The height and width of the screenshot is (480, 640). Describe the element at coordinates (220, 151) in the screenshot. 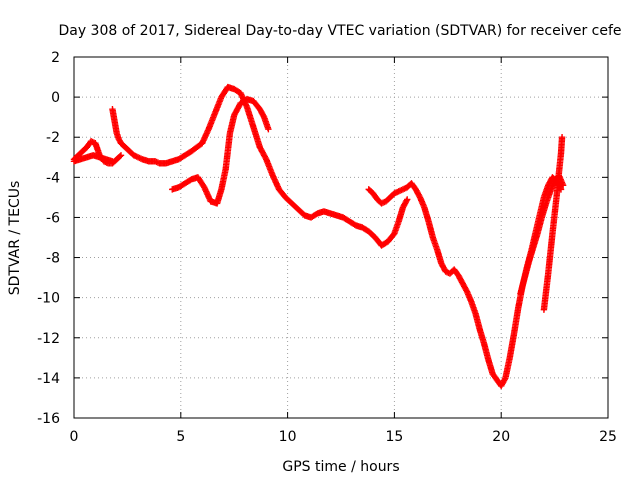

I see `series-segment-d` at that location.